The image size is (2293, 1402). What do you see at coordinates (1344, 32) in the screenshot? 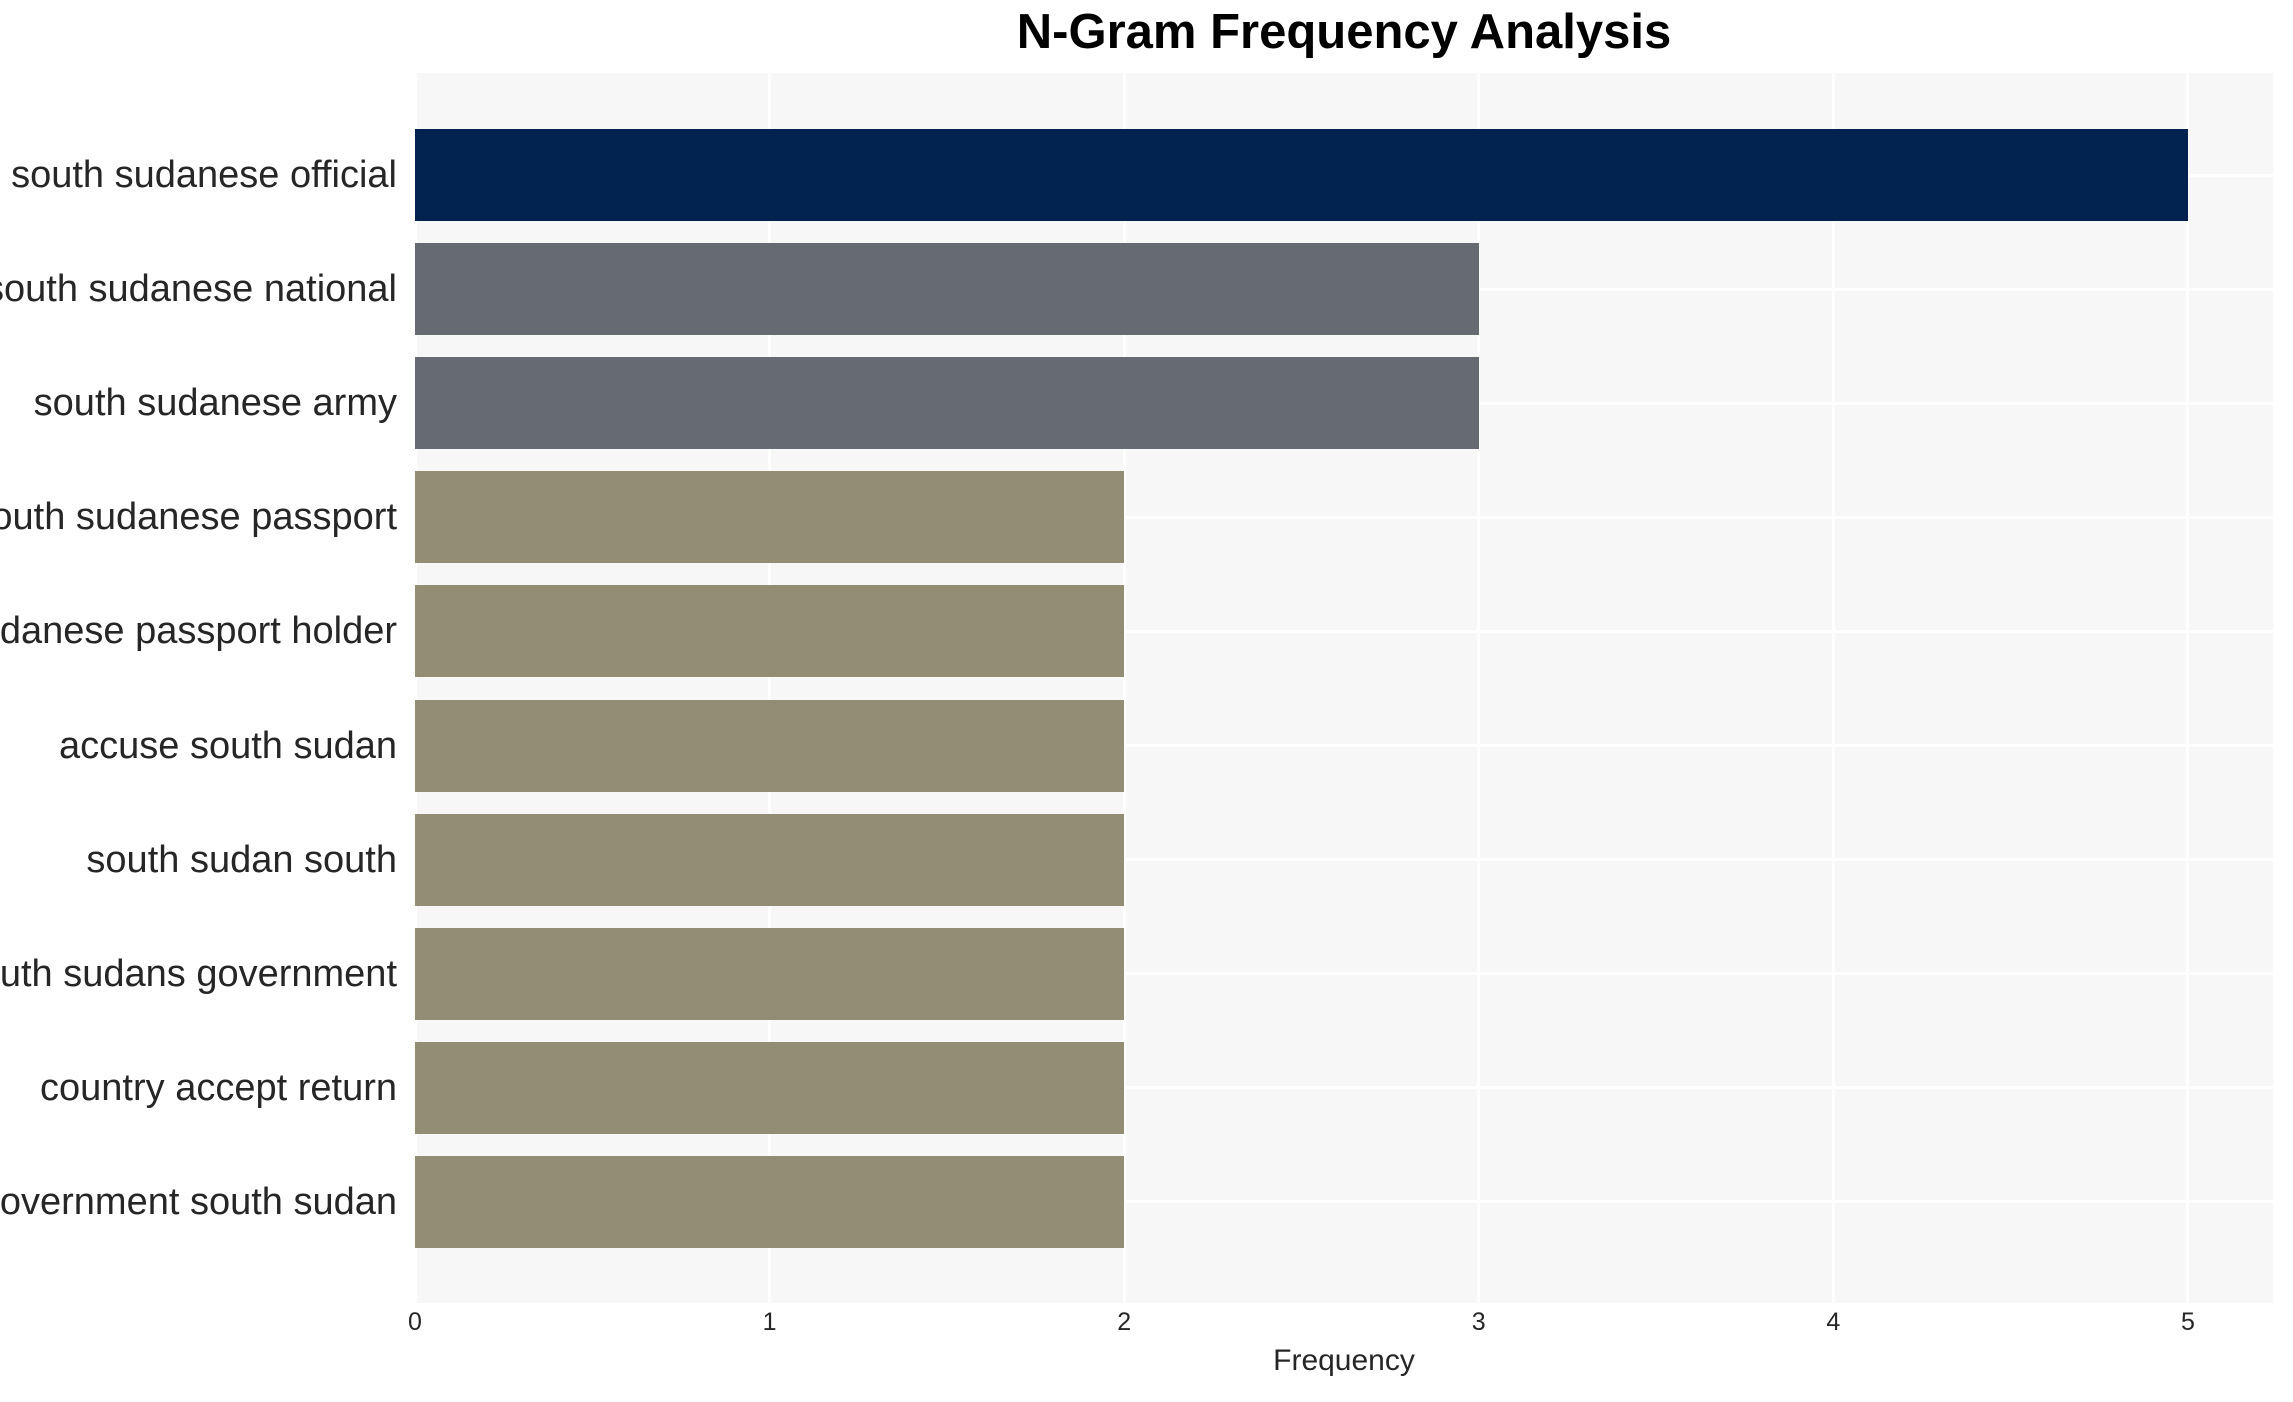
I see `chart-title: N-Gram Frequency Analysis` at bounding box center [1344, 32].